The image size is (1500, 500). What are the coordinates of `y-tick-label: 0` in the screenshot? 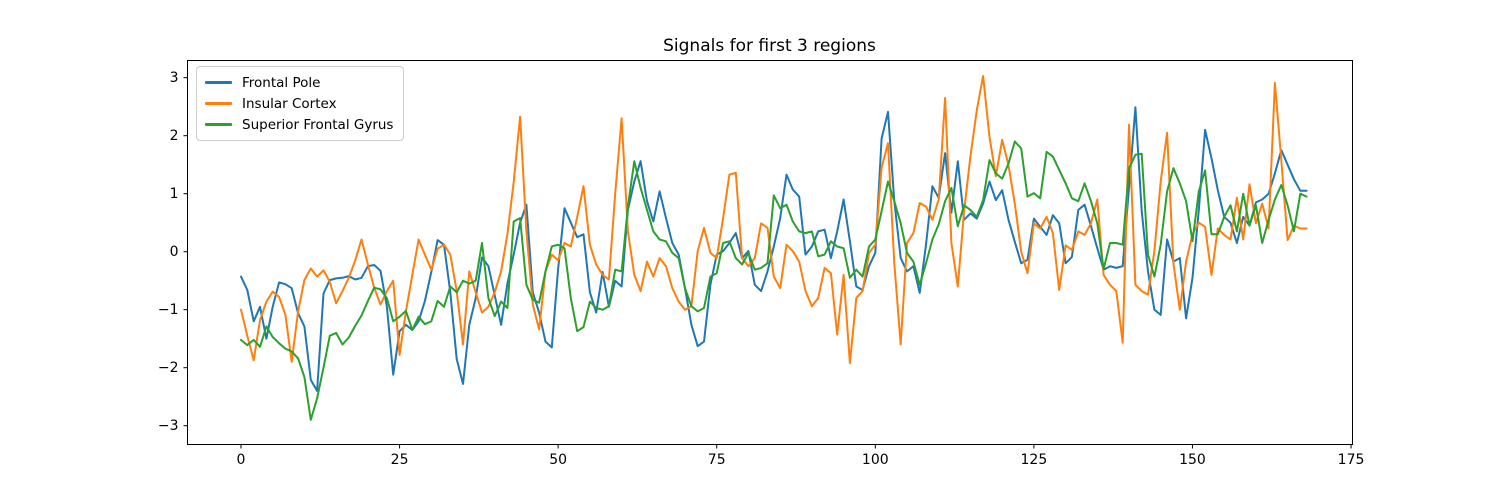 It's located at (174, 252).